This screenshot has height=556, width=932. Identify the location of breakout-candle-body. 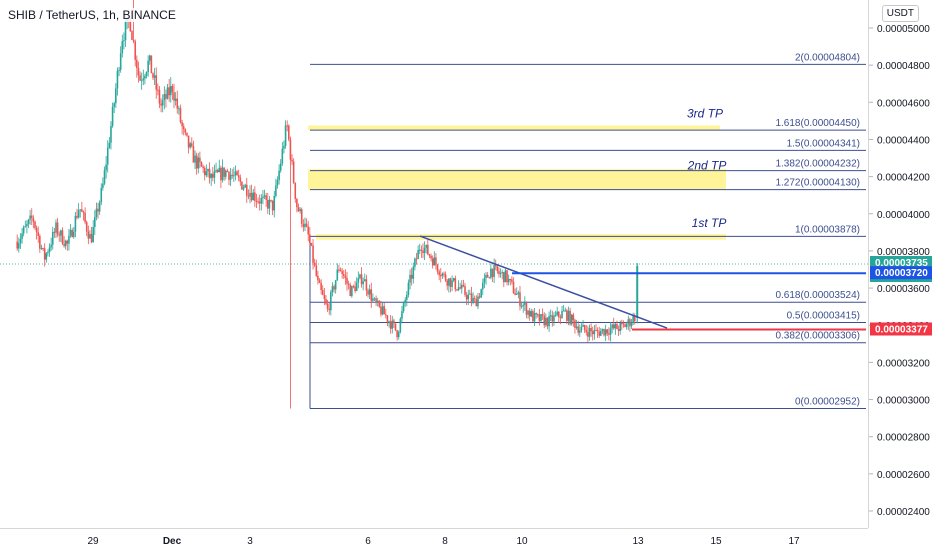
(637, 291).